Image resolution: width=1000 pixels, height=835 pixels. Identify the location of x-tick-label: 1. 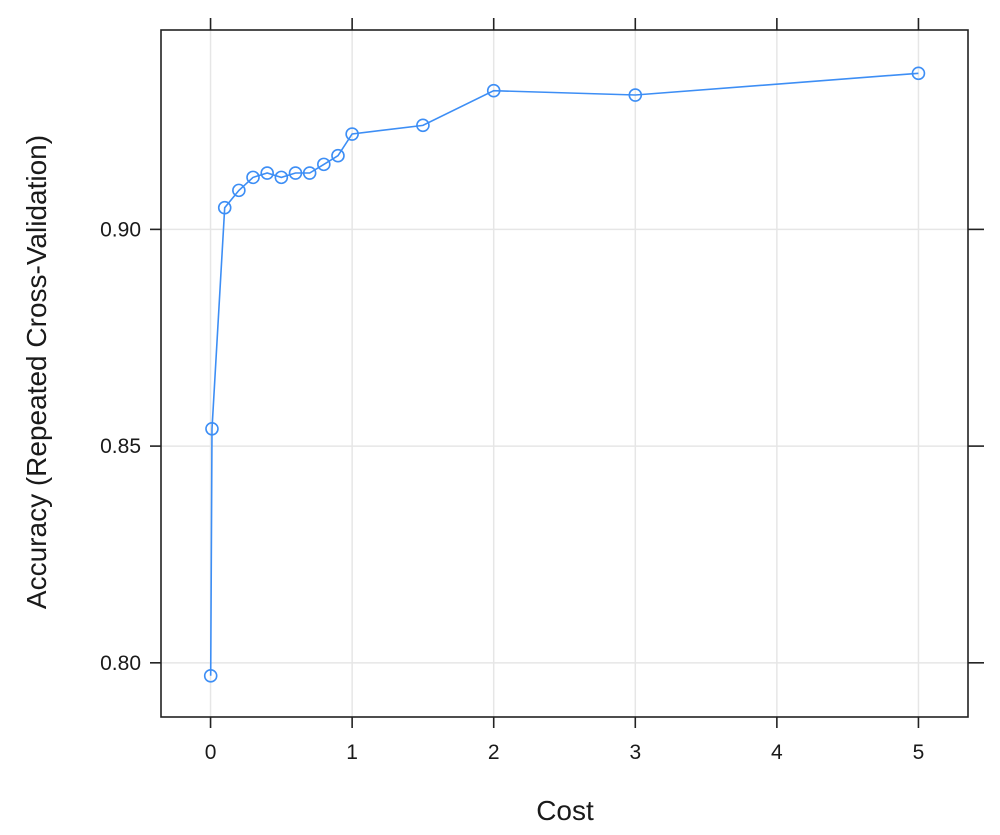
(352, 752).